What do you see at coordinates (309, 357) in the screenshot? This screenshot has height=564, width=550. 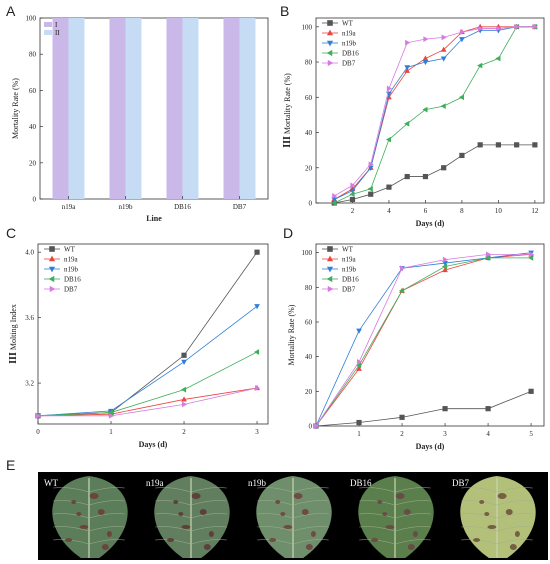 I see `y-tick-label: 40` at bounding box center [309, 357].